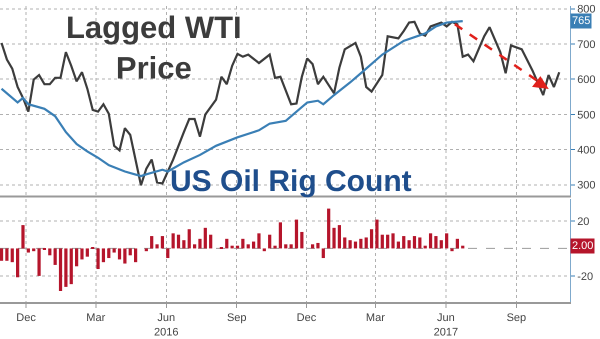 The image size is (600, 339). Describe the element at coordinates (581, 21) in the screenshot. I see `annotation: 765` at that location.